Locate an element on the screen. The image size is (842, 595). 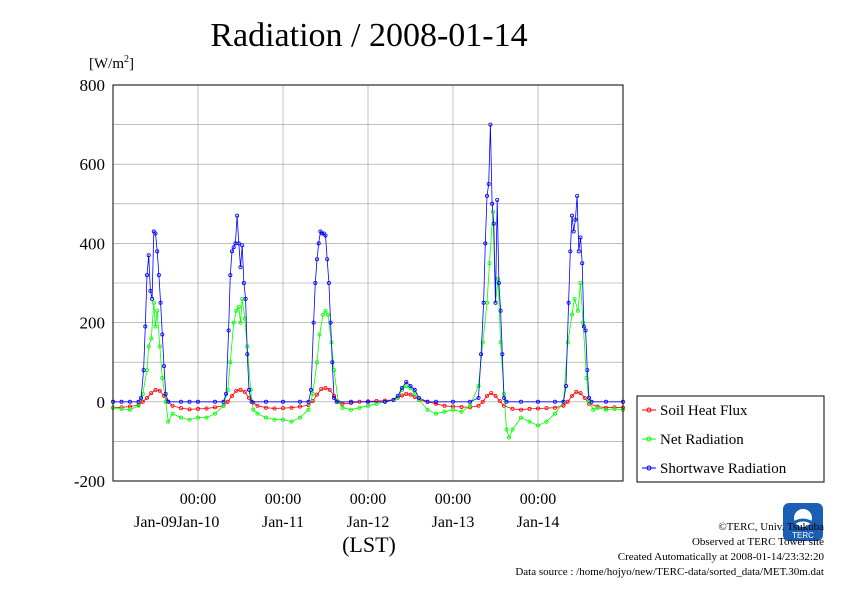
y-tick-label: 200 is located at coordinates (93, 323).